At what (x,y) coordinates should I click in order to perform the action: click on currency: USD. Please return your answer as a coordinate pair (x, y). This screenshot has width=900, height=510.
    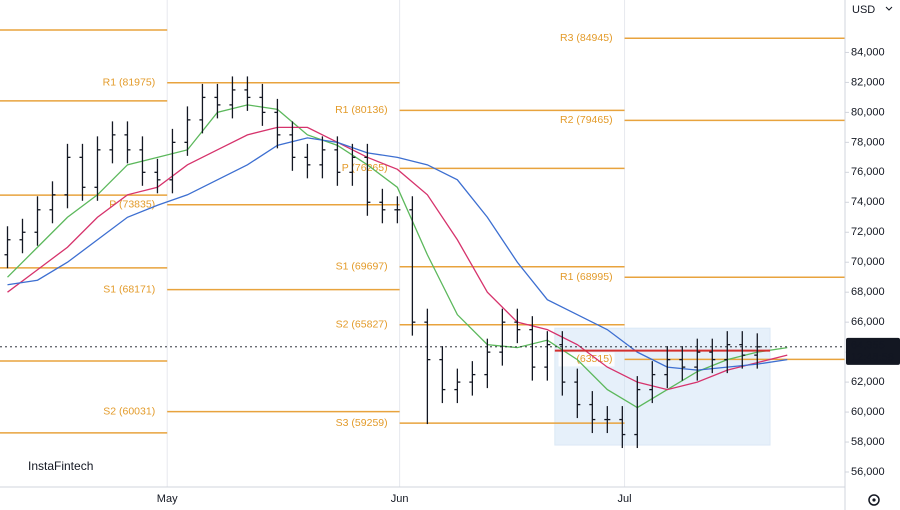
    Looking at the image, I should click on (863, 10).